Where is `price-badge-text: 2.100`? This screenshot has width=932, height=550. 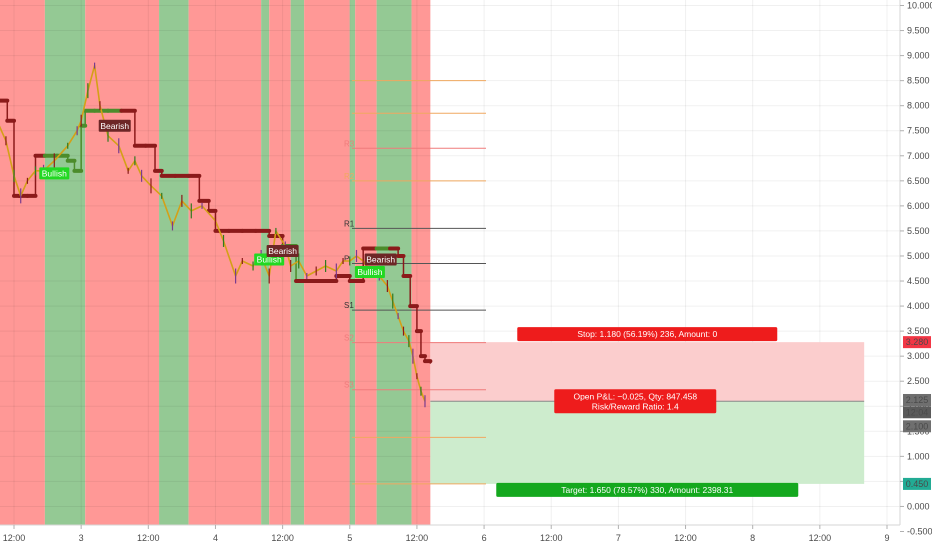 price-badge-text: 2.100 is located at coordinates (917, 426).